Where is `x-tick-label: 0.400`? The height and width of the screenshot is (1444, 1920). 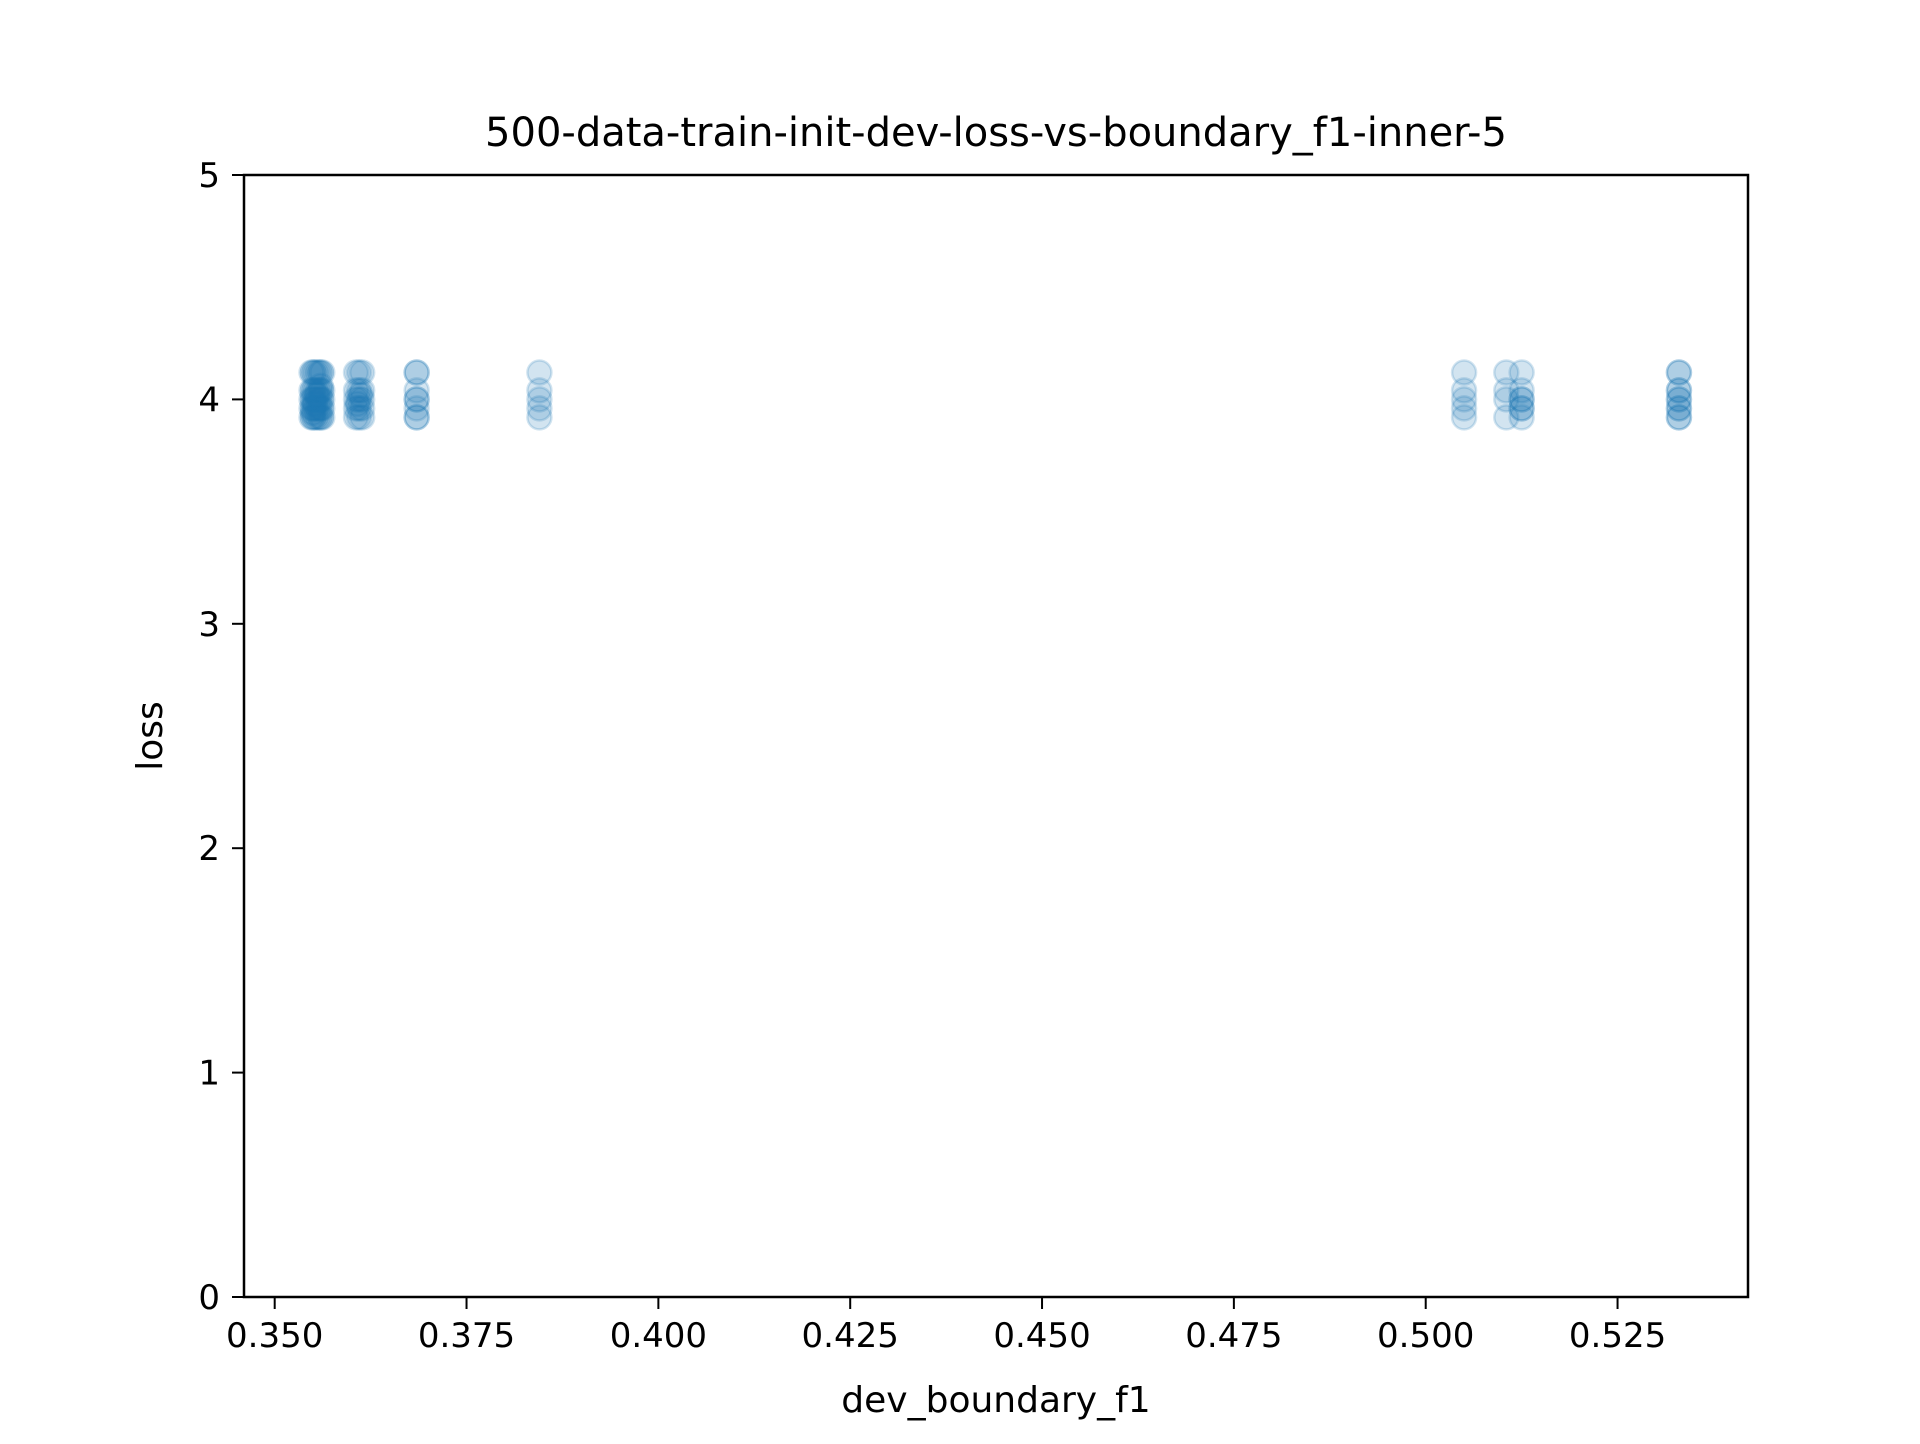
x-tick-label: 0.400 is located at coordinates (658, 1336).